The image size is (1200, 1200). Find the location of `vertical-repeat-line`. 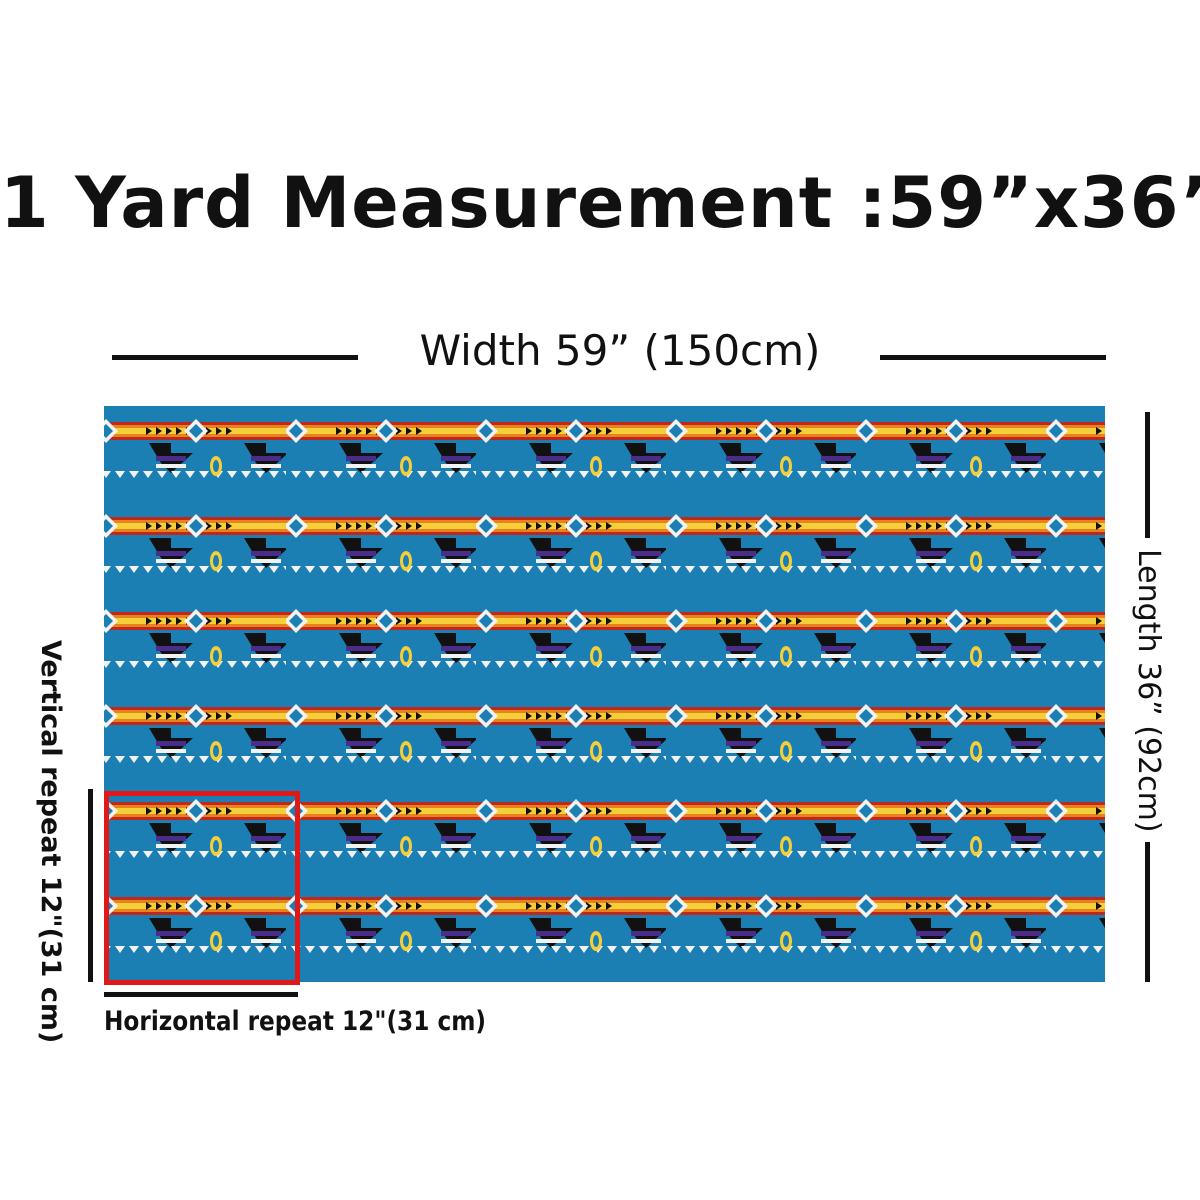

vertical-repeat-line is located at coordinates (90, 885).